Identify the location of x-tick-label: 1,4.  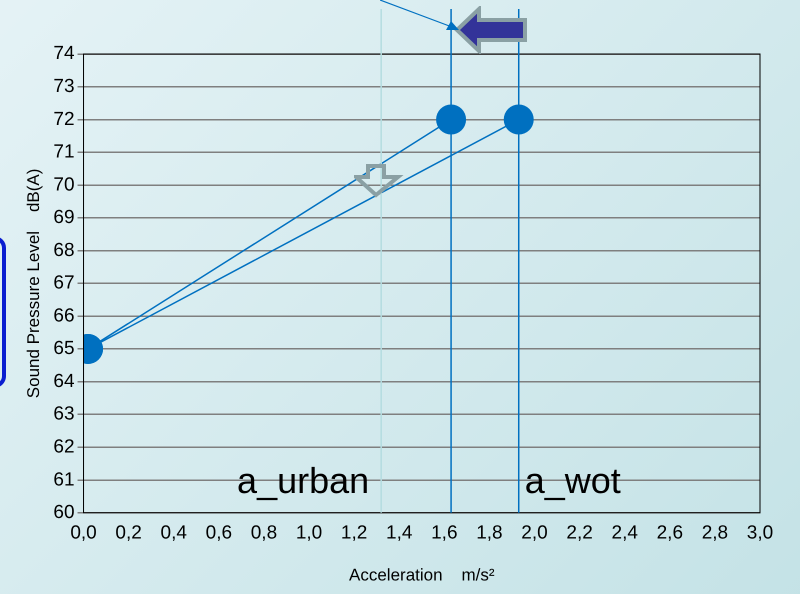
(399, 533).